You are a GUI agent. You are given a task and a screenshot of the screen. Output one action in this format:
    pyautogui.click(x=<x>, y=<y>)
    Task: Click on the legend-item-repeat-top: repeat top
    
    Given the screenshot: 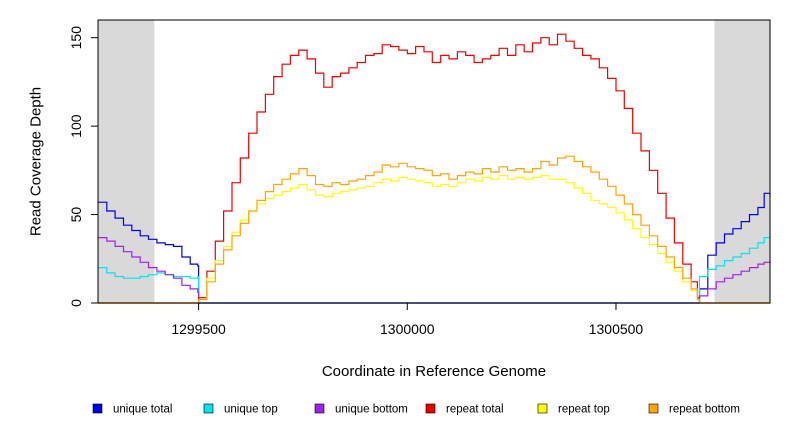 What is the action you would take?
    pyautogui.click(x=573, y=409)
    